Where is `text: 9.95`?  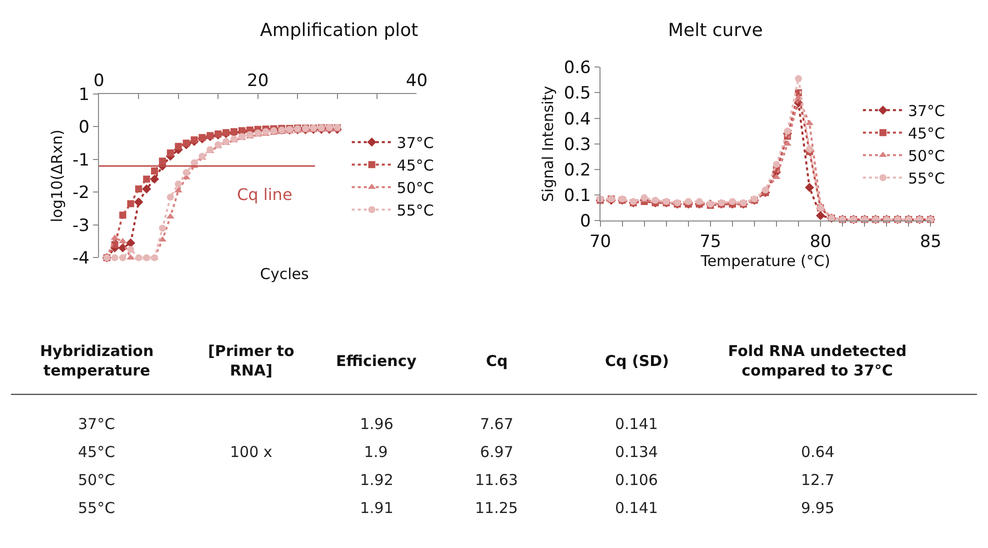
text: 9.95 is located at coordinates (817, 508).